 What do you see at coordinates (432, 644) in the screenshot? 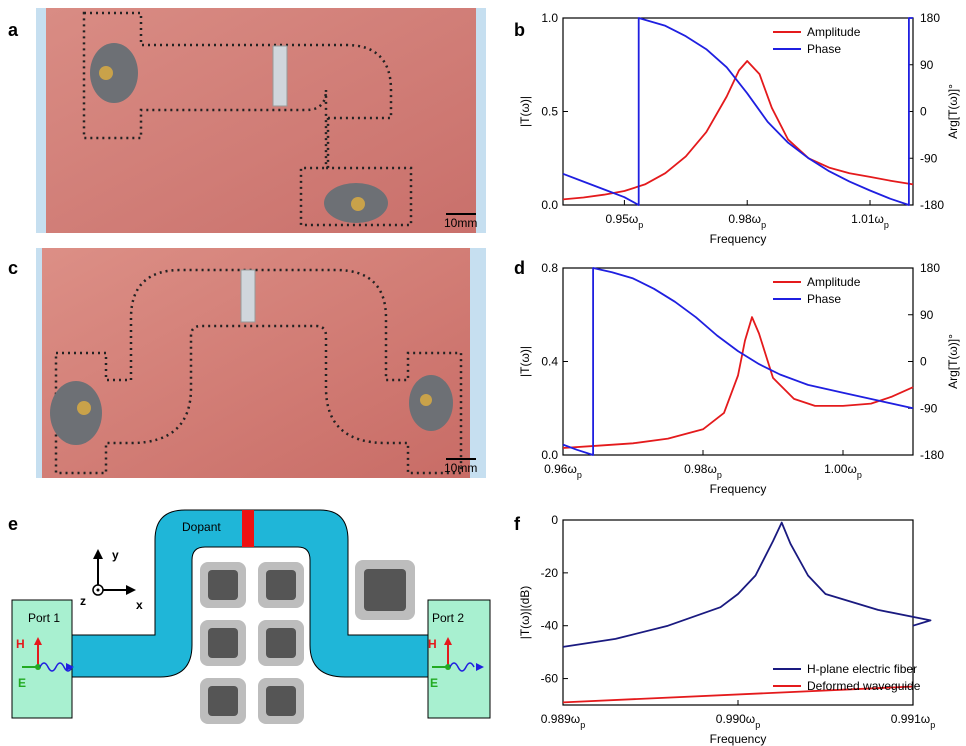
I see `h-label-port2: H` at bounding box center [432, 644].